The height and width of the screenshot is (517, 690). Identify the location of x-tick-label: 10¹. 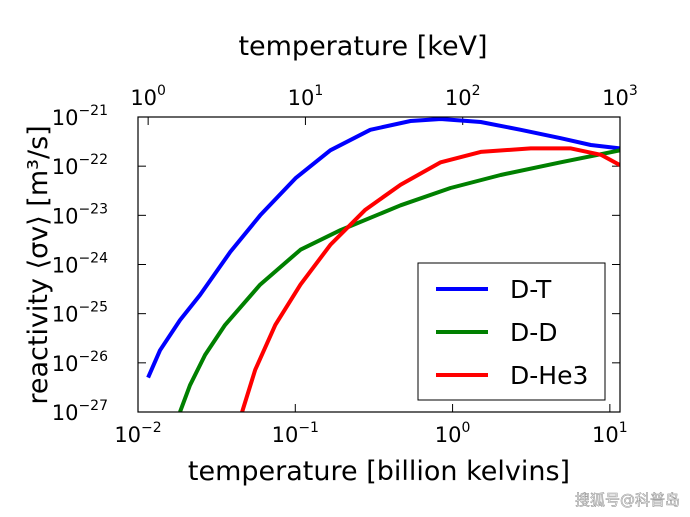
(610, 433).